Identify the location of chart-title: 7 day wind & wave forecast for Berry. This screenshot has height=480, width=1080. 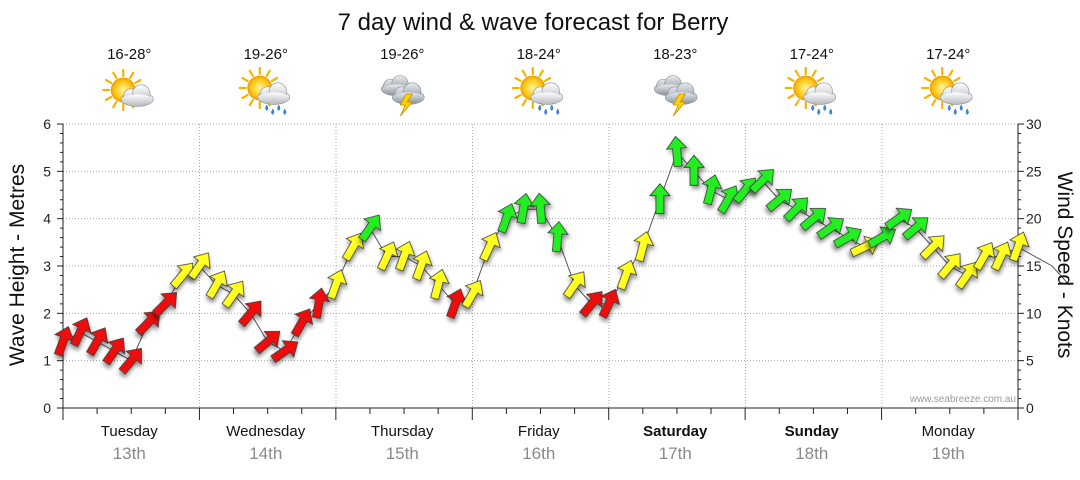
(533, 22).